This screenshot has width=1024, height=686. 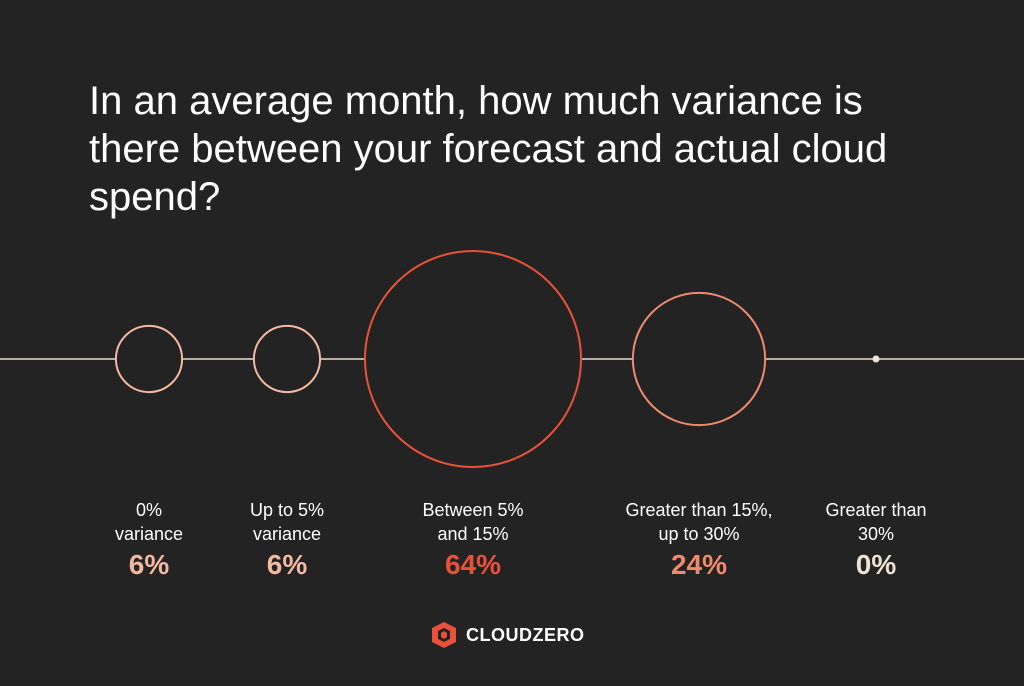 I want to click on value-label: 64%, so click(x=473, y=564).